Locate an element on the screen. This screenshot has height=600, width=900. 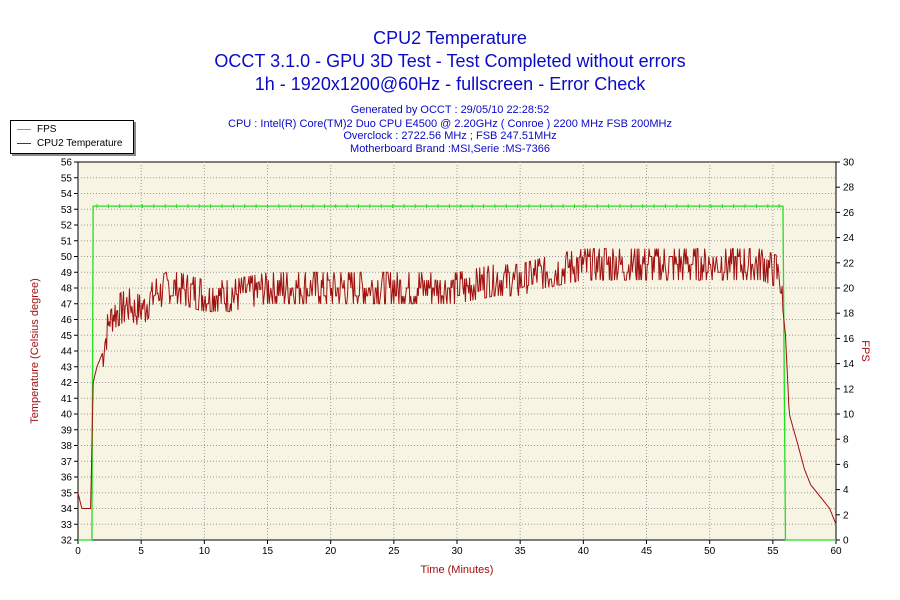
y2-tick-label: 24 is located at coordinates (849, 238).